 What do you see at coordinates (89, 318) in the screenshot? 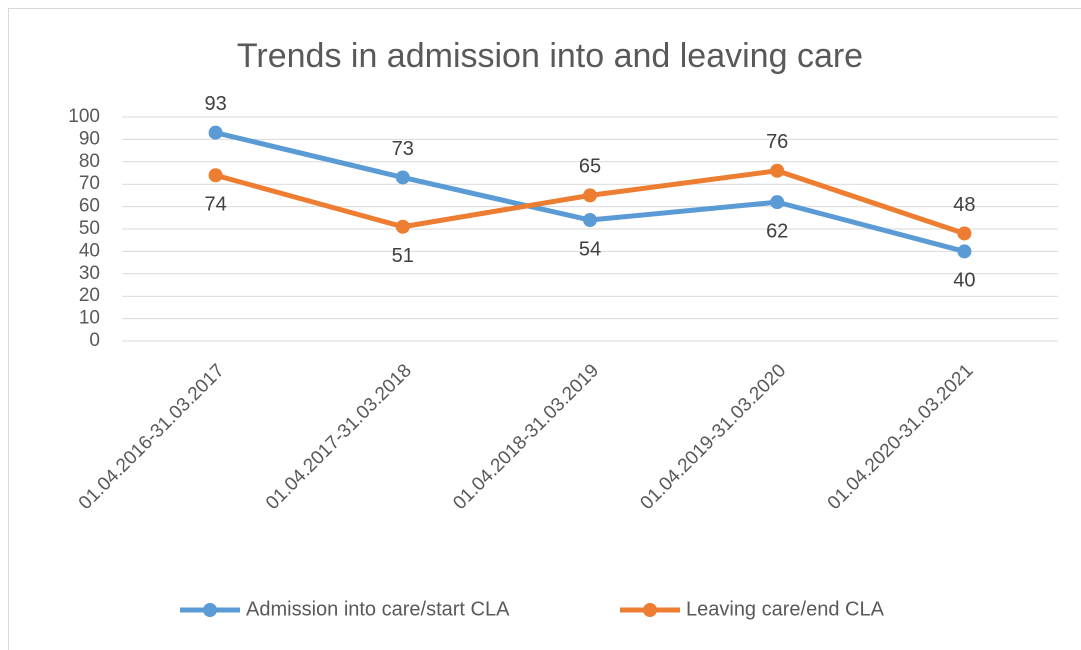
I see `y-tick-label: 10` at bounding box center [89, 318].